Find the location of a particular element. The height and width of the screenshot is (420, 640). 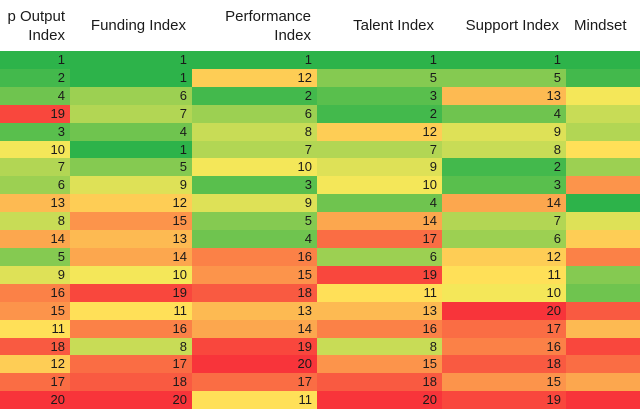

column-header-support-index: Support Index is located at coordinates (504, 25).